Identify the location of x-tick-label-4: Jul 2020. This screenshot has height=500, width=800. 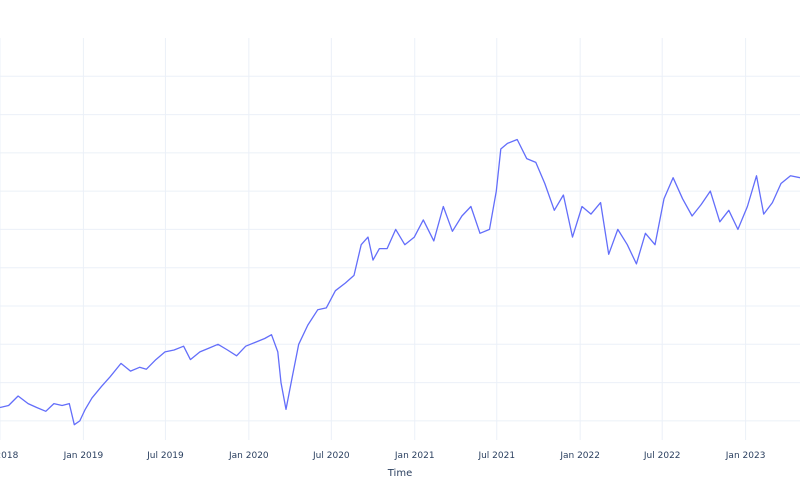
(331, 456).